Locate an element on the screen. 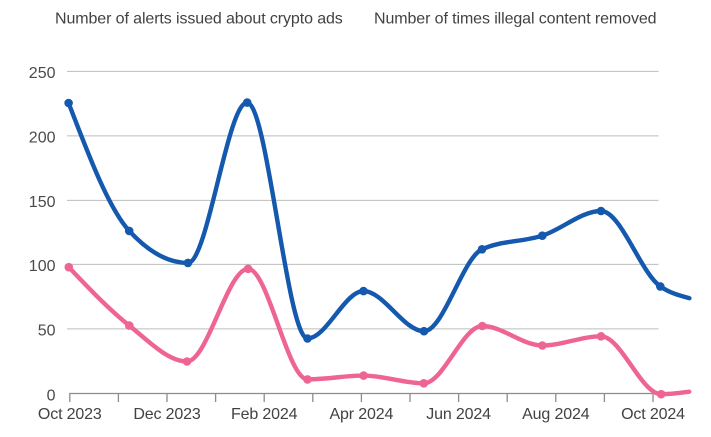 This screenshot has width=711, height=437. svg-text: 50 is located at coordinates (47, 331).